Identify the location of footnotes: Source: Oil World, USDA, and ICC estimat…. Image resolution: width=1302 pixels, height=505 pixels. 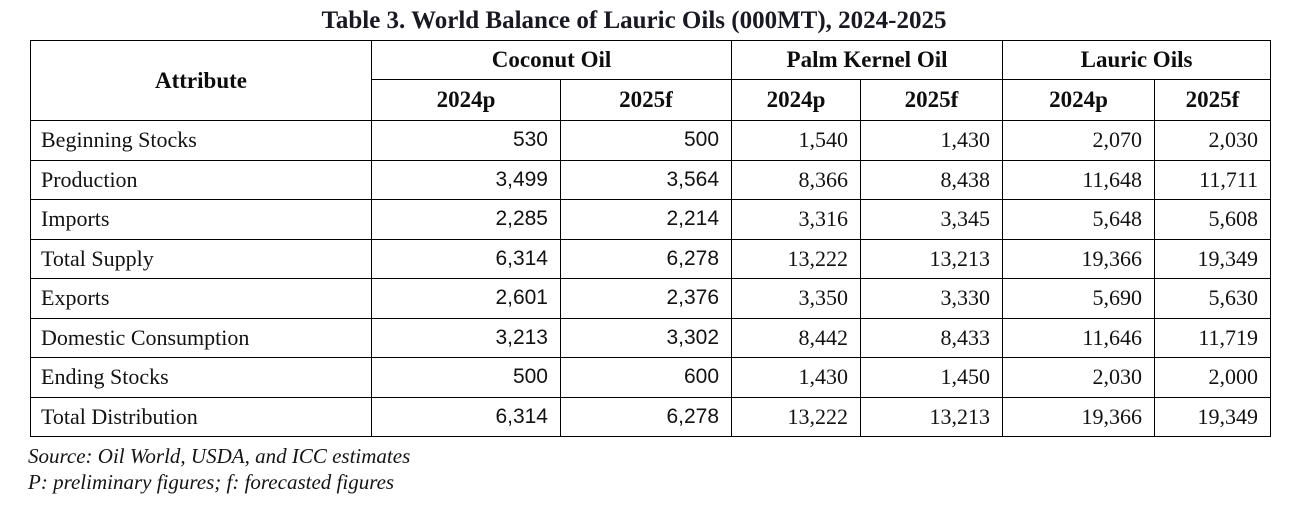
(665, 469).